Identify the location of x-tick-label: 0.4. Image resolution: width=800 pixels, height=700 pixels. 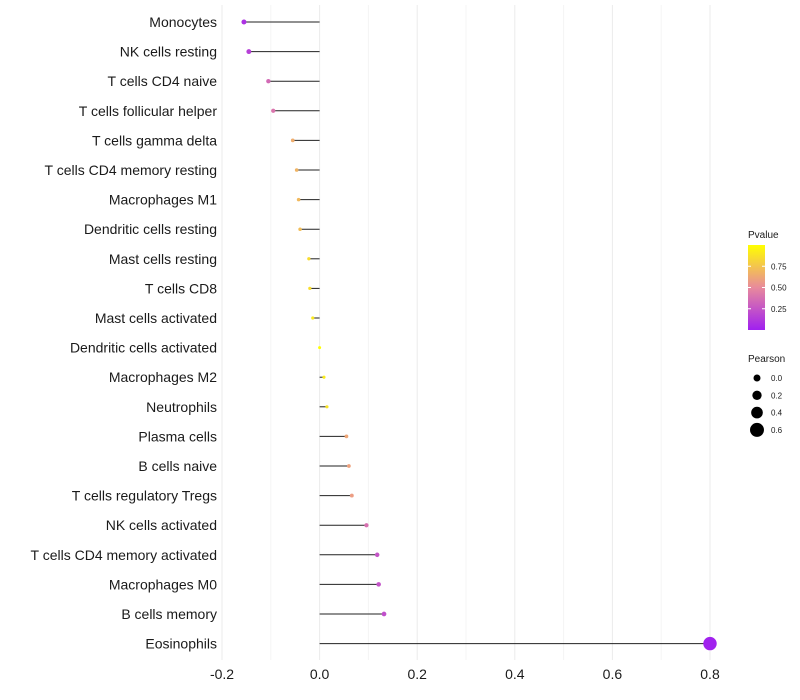
(515, 674).